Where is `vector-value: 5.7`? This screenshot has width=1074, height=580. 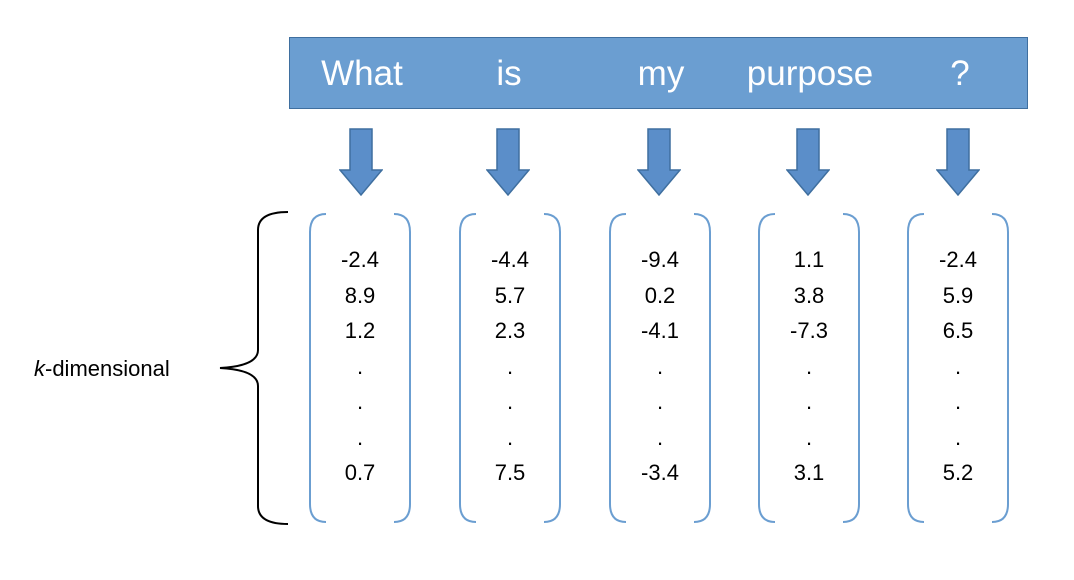
vector-value: 5.7 is located at coordinates (510, 295).